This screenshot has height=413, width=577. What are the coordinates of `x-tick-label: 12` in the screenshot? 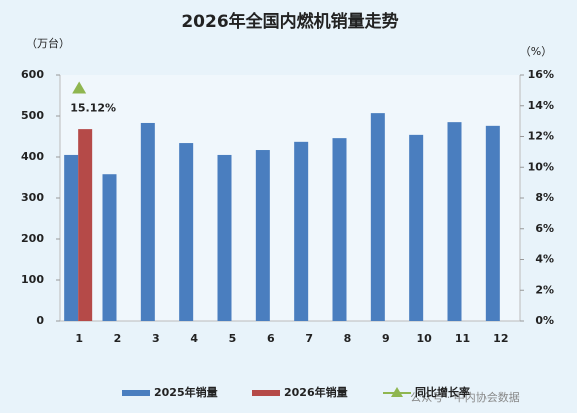 It's located at (500, 338).